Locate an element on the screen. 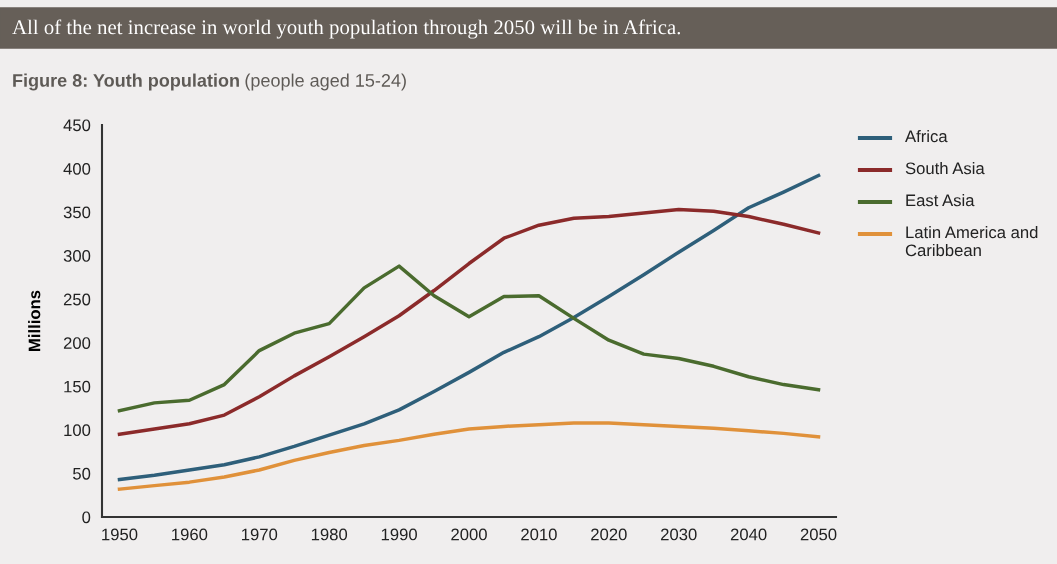 Image resolution: width=1057 pixels, height=564 pixels. y-tick-label: 300 is located at coordinates (77, 256).